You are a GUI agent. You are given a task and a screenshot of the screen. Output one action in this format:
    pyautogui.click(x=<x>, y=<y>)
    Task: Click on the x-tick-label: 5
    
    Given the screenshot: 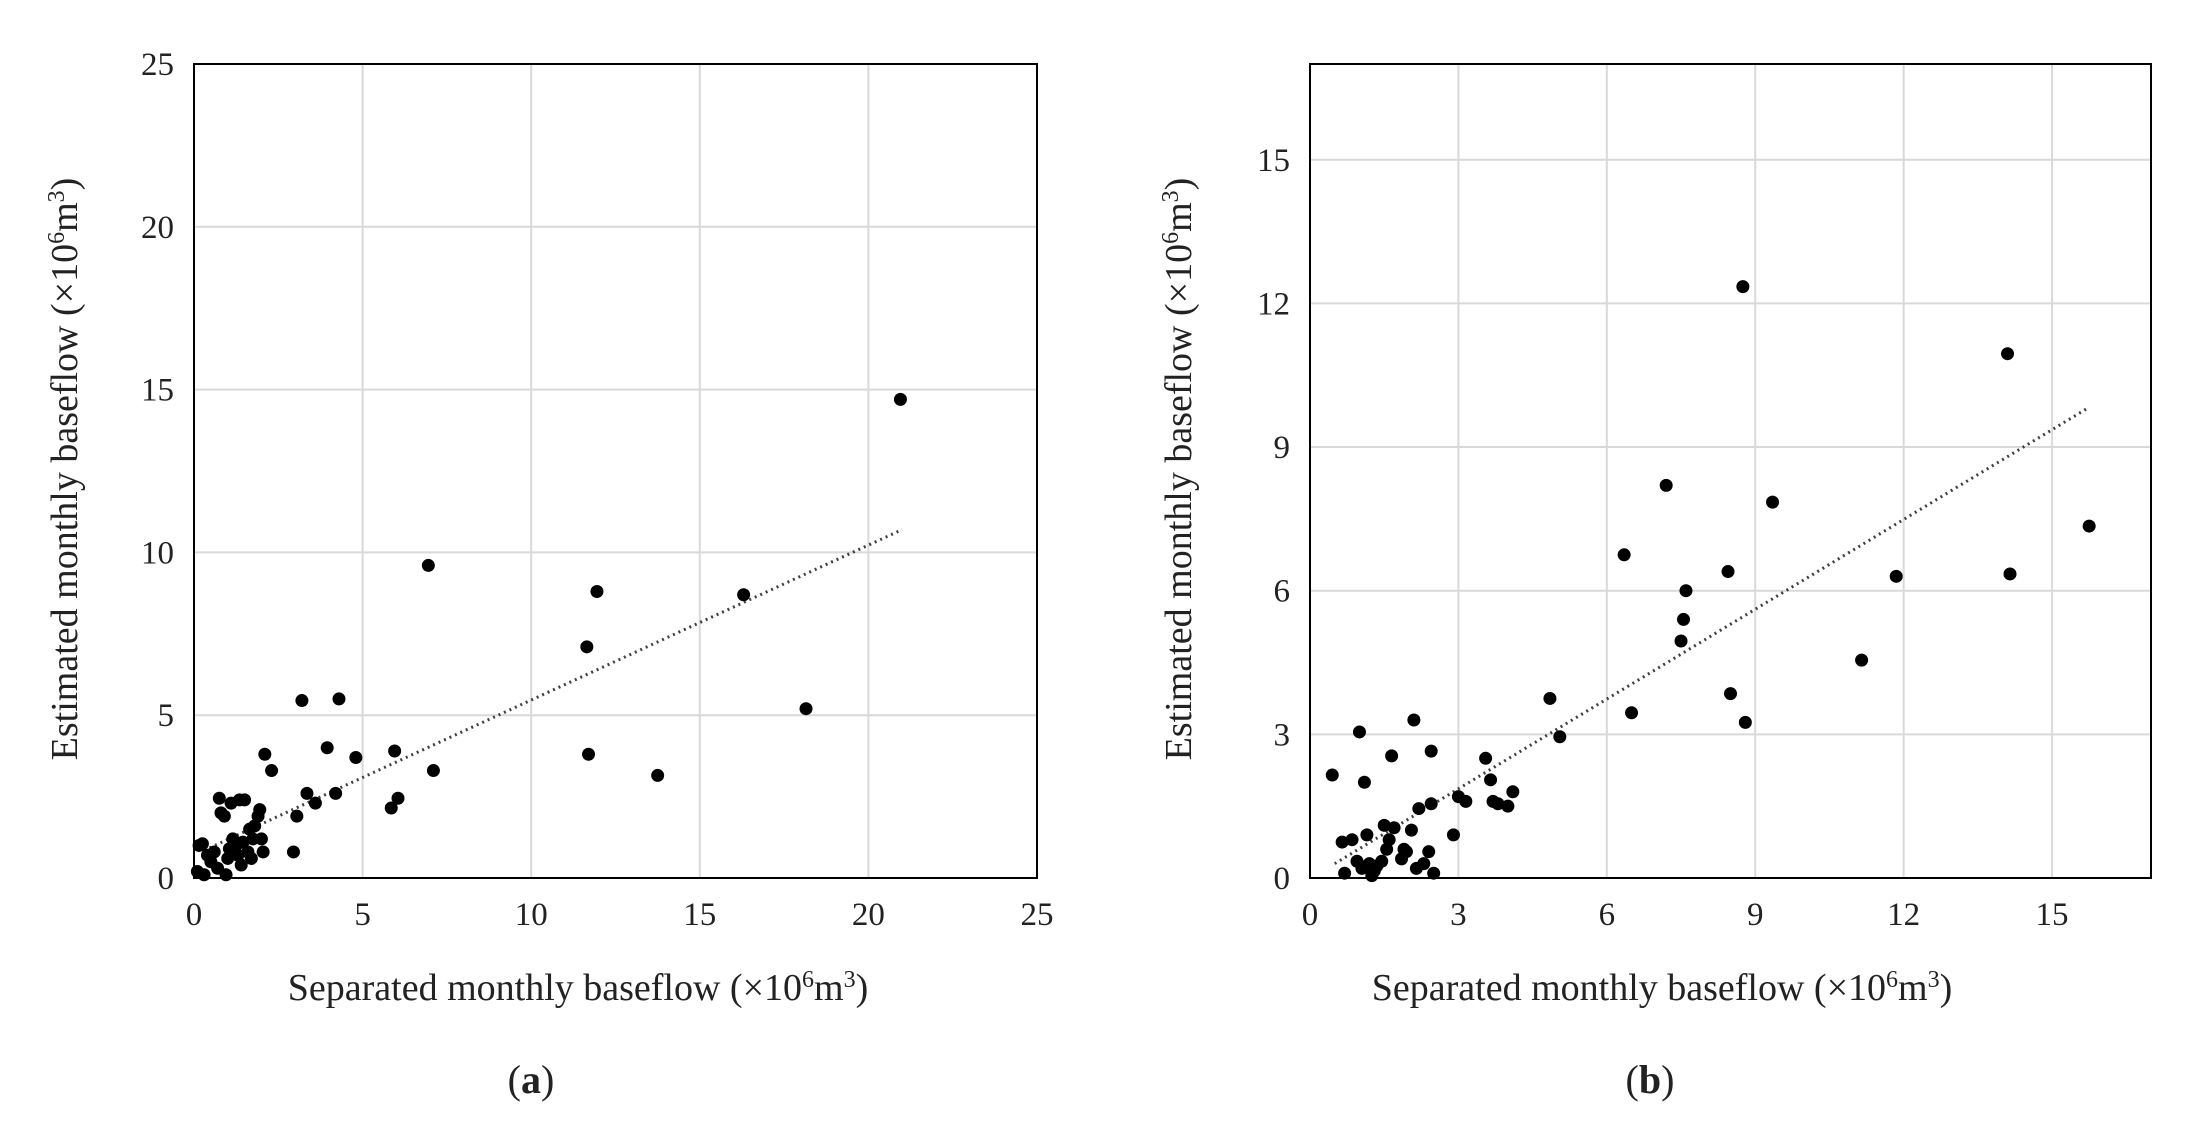 What is the action you would take?
    pyautogui.click(x=362, y=915)
    